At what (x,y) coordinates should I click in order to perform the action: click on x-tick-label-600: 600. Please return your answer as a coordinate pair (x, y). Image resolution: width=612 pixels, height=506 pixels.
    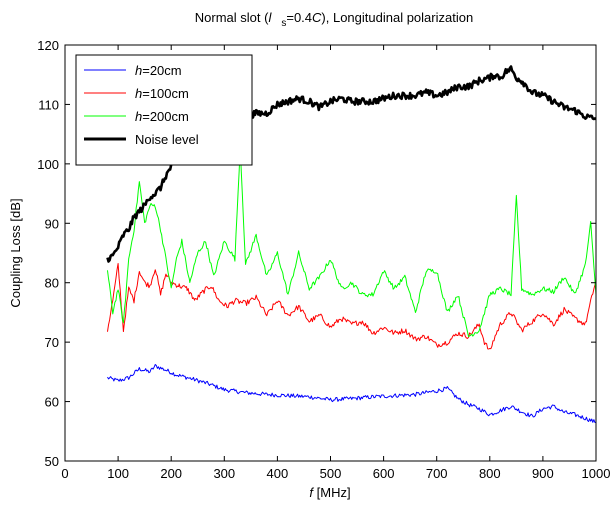
    Looking at the image, I should click on (384, 473).